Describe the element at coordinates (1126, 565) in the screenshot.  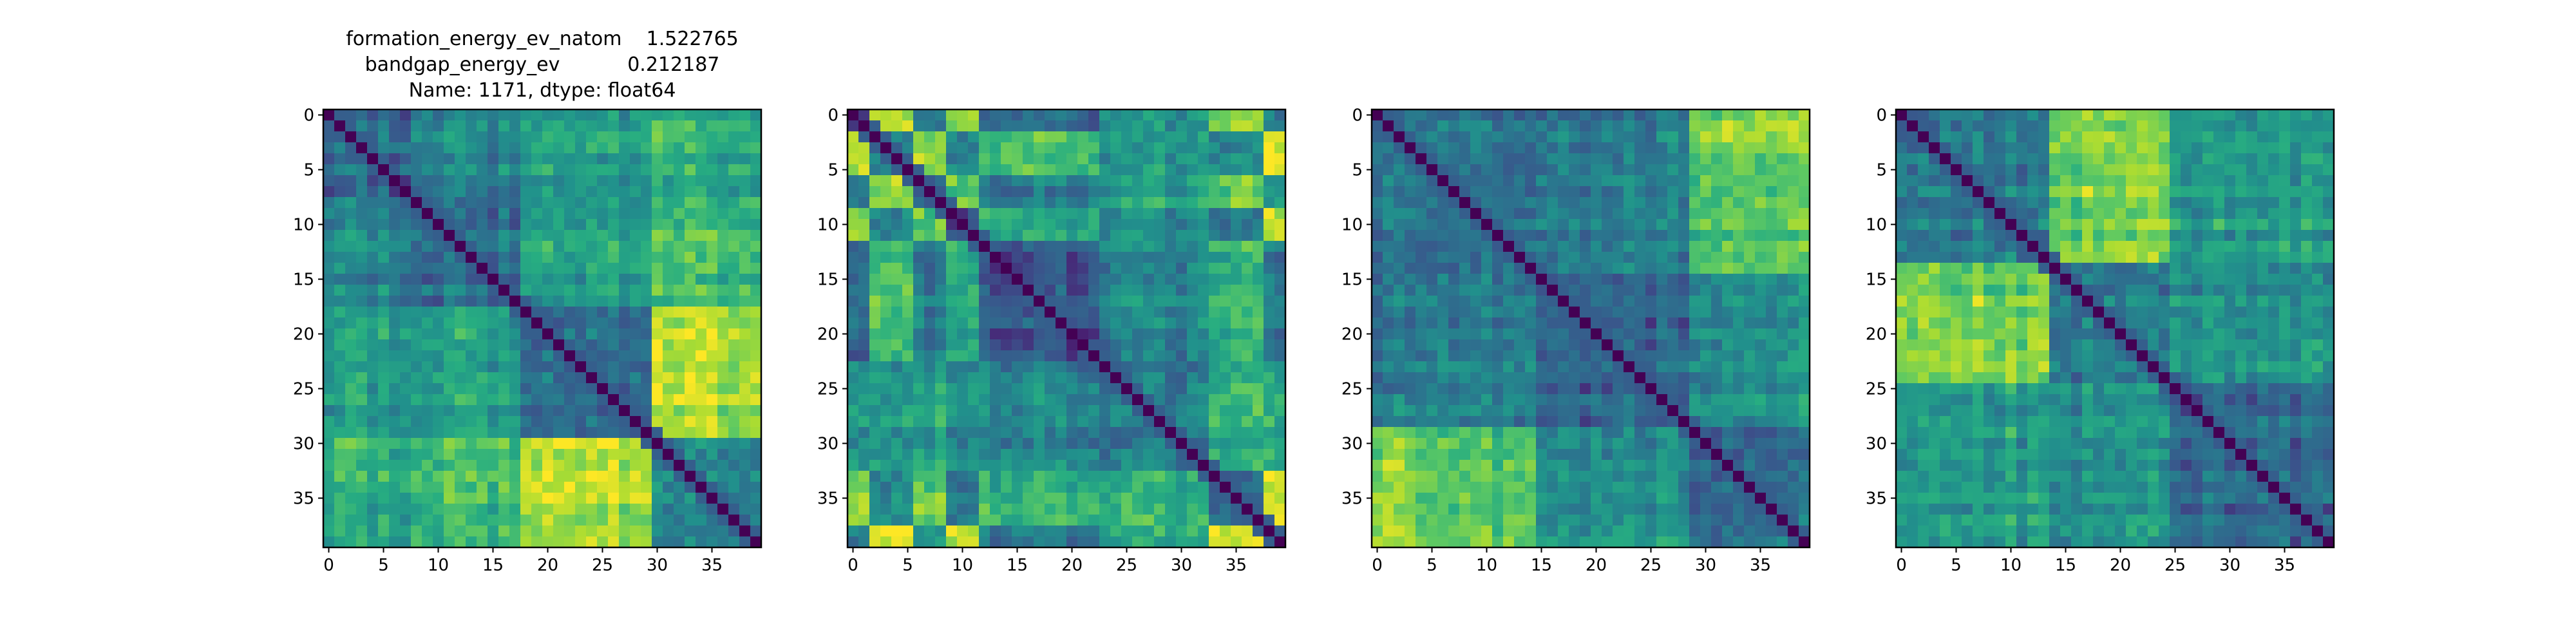
I see `x-tick-label: 25` at that location.